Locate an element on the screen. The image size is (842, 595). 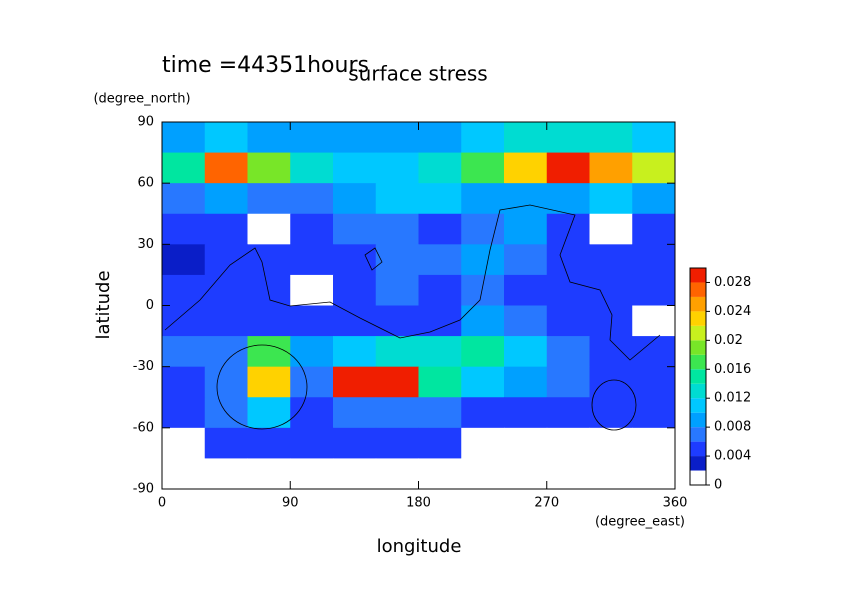
y-tick-label: 0 is located at coordinates (150, 305).